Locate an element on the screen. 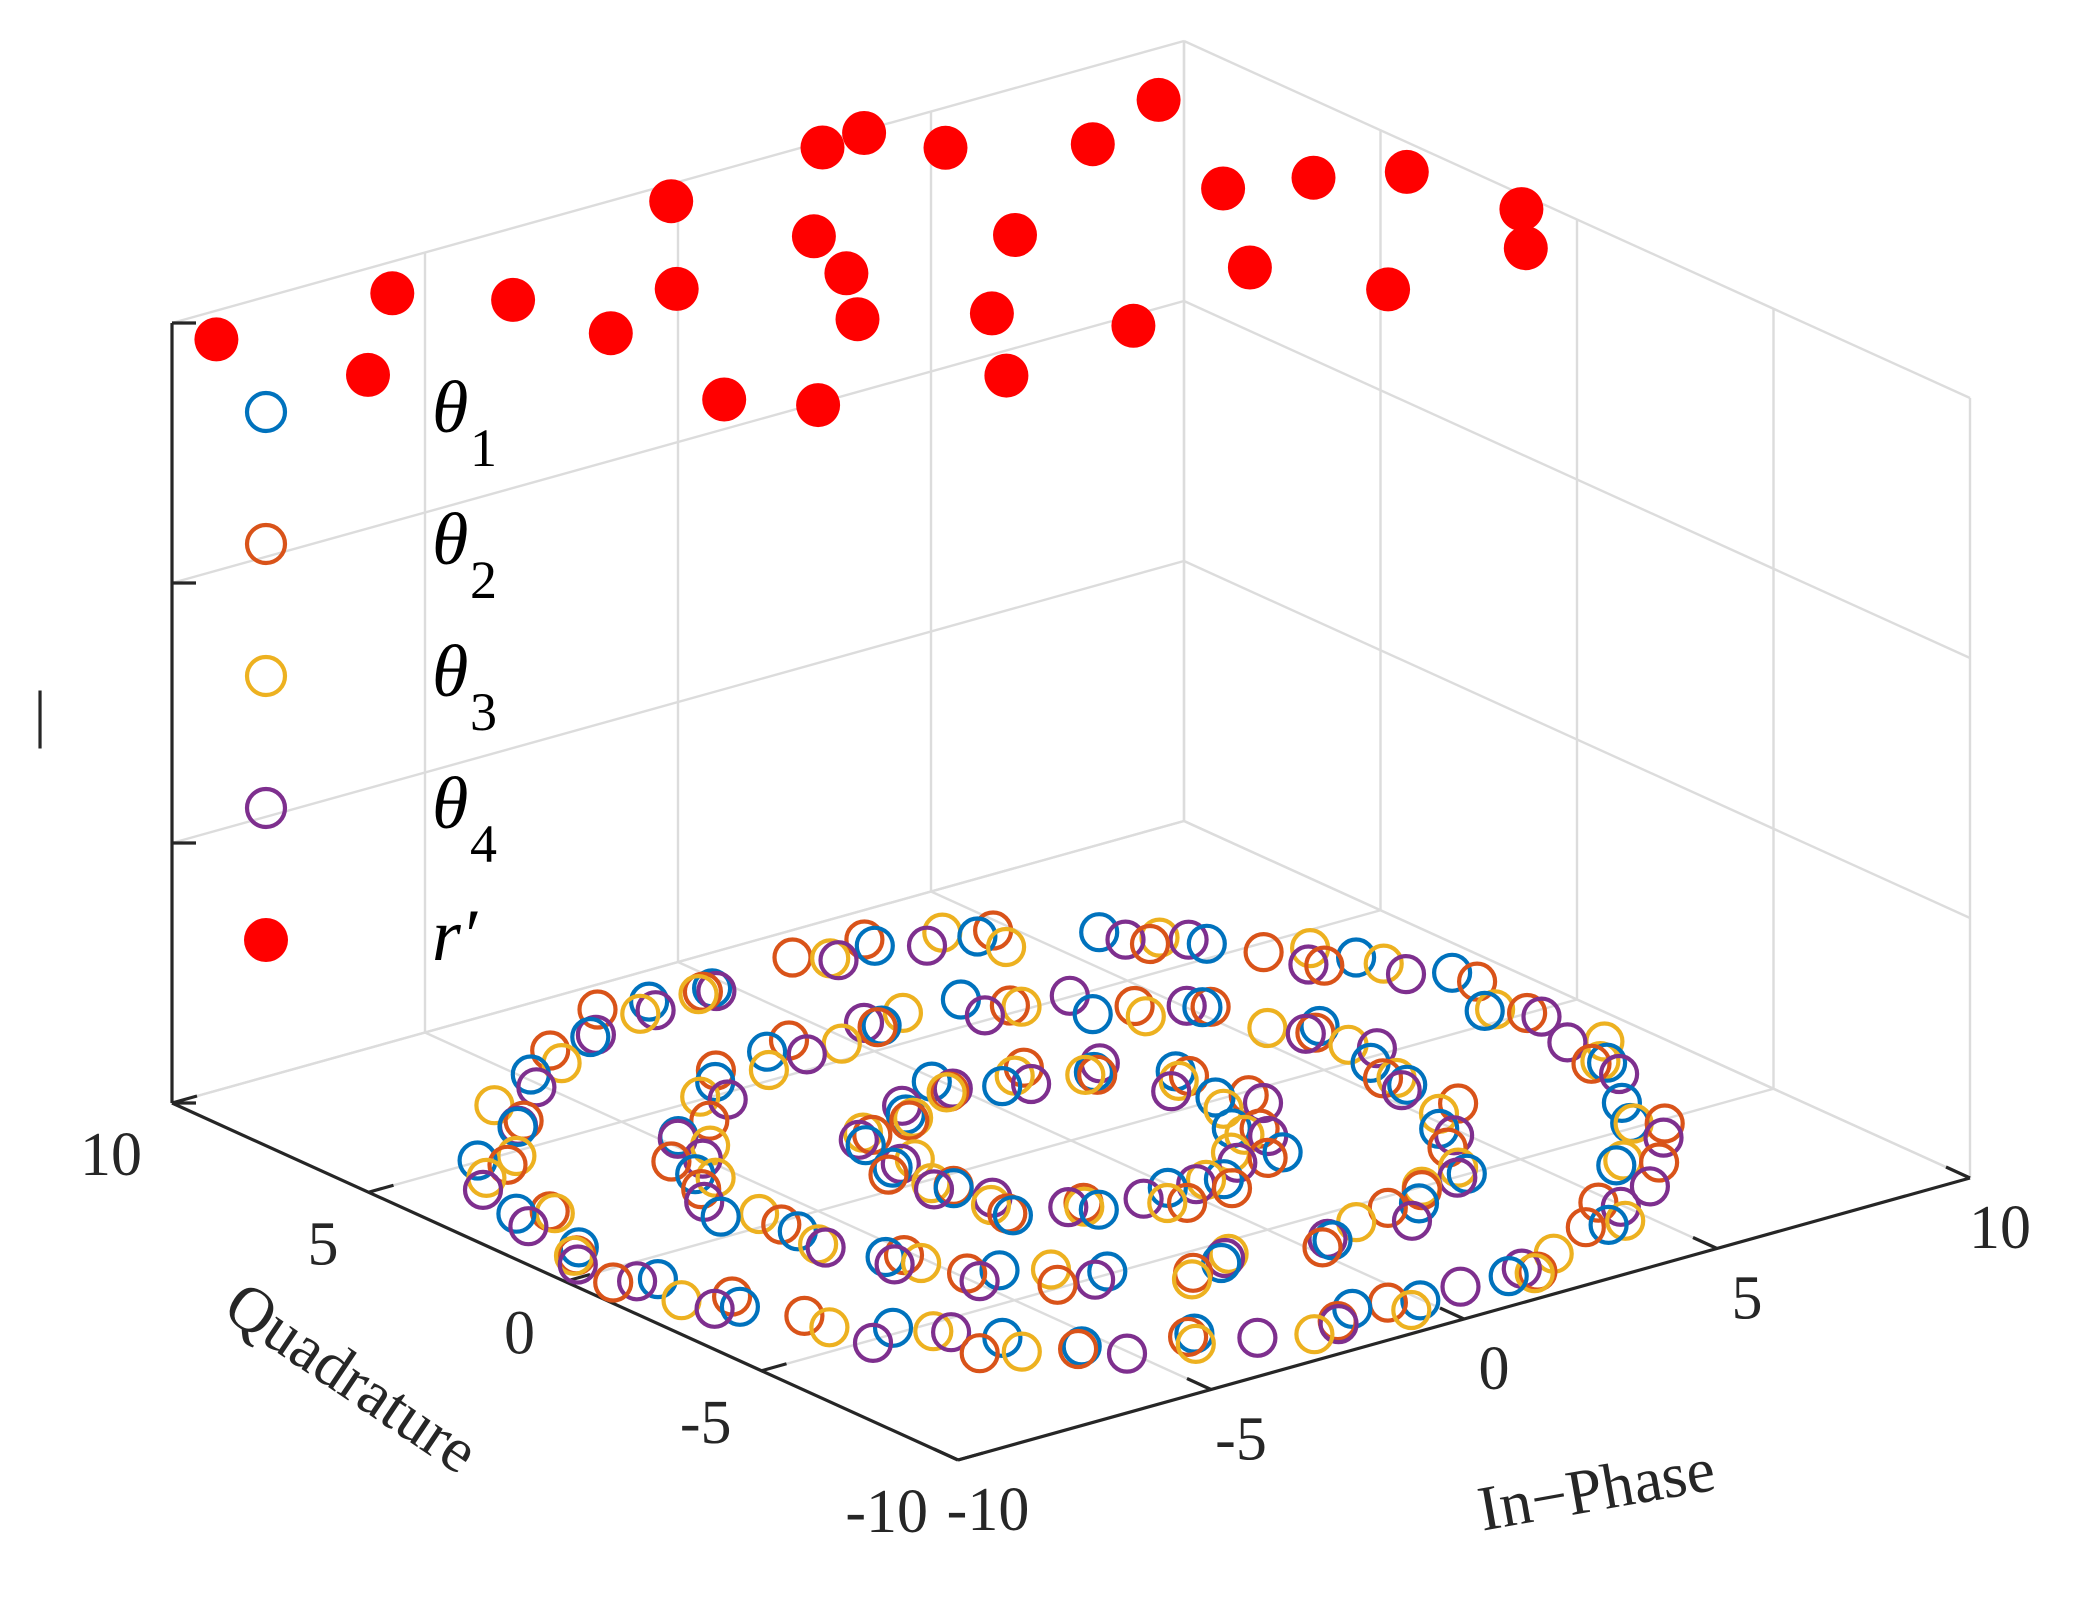  x-tick-label: -10 is located at coordinates (988, 1510).